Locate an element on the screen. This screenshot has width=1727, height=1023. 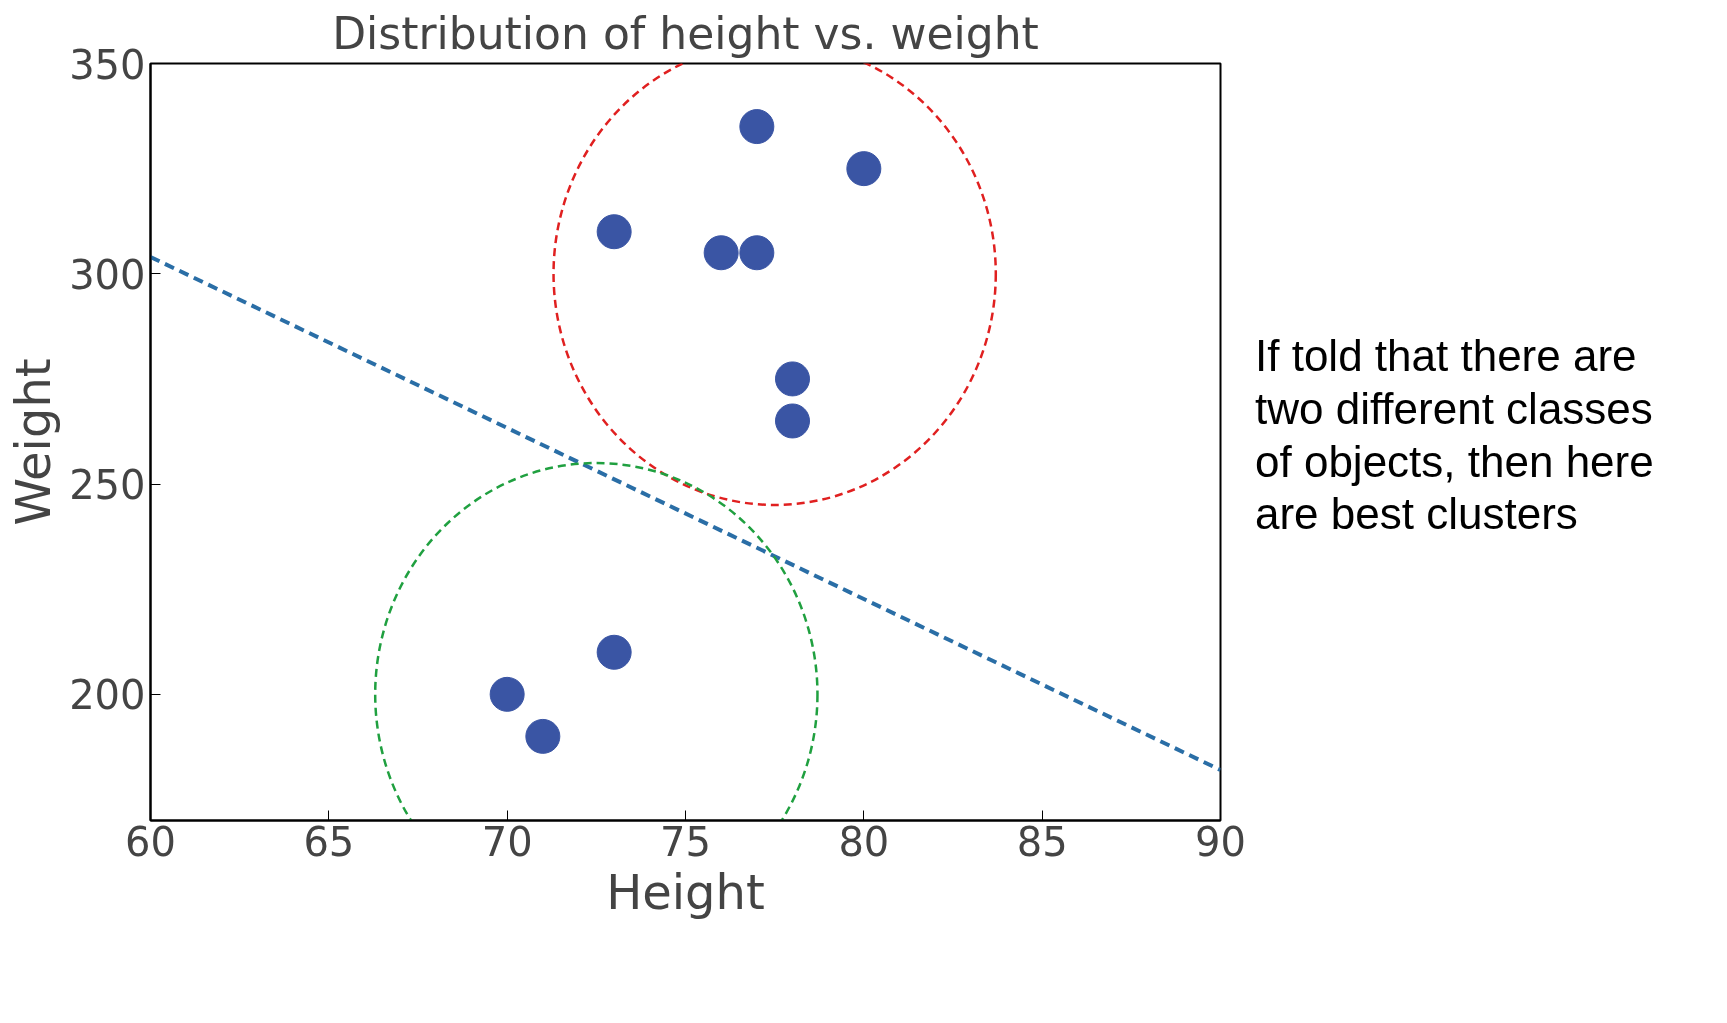
text: If told that there are two different classes of objects, then here are best clusters is located at coordinates (1455, 435).